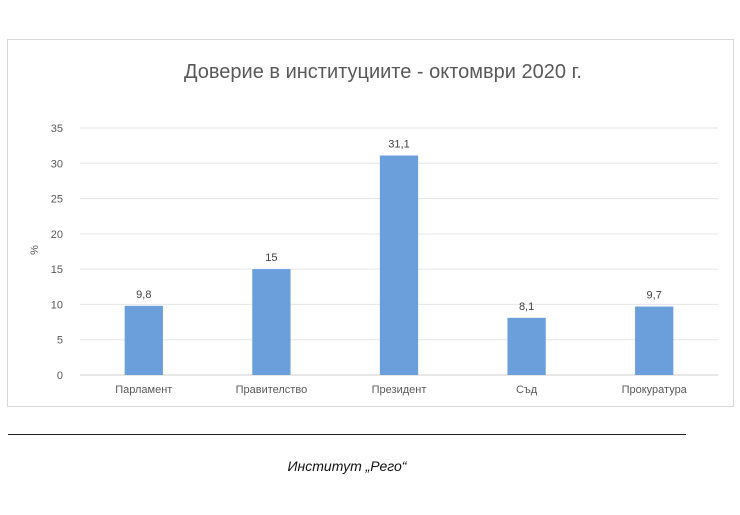  I want to click on y-tick-label: 20, so click(57, 235).